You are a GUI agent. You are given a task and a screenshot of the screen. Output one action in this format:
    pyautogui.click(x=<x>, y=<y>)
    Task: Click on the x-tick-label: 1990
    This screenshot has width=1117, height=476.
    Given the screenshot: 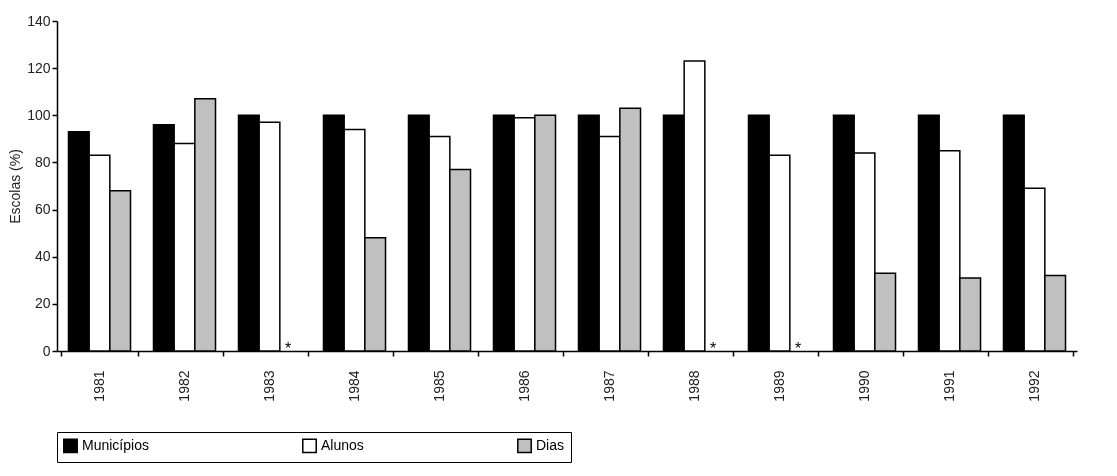 What is the action you would take?
    pyautogui.click(x=864, y=386)
    